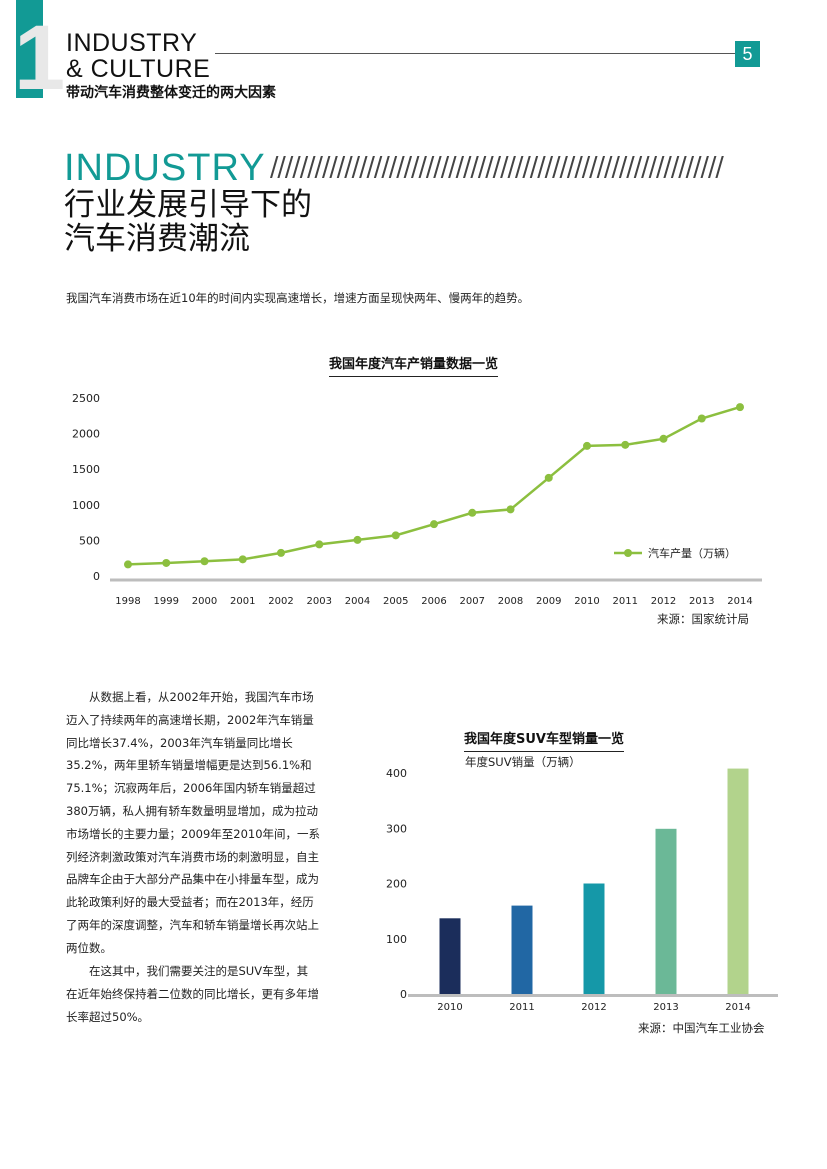 This screenshot has height=1169, width=827. What do you see at coordinates (472, 601) in the screenshot?
I see `x-tick-label: 2007` at bounding box center [472, 601].